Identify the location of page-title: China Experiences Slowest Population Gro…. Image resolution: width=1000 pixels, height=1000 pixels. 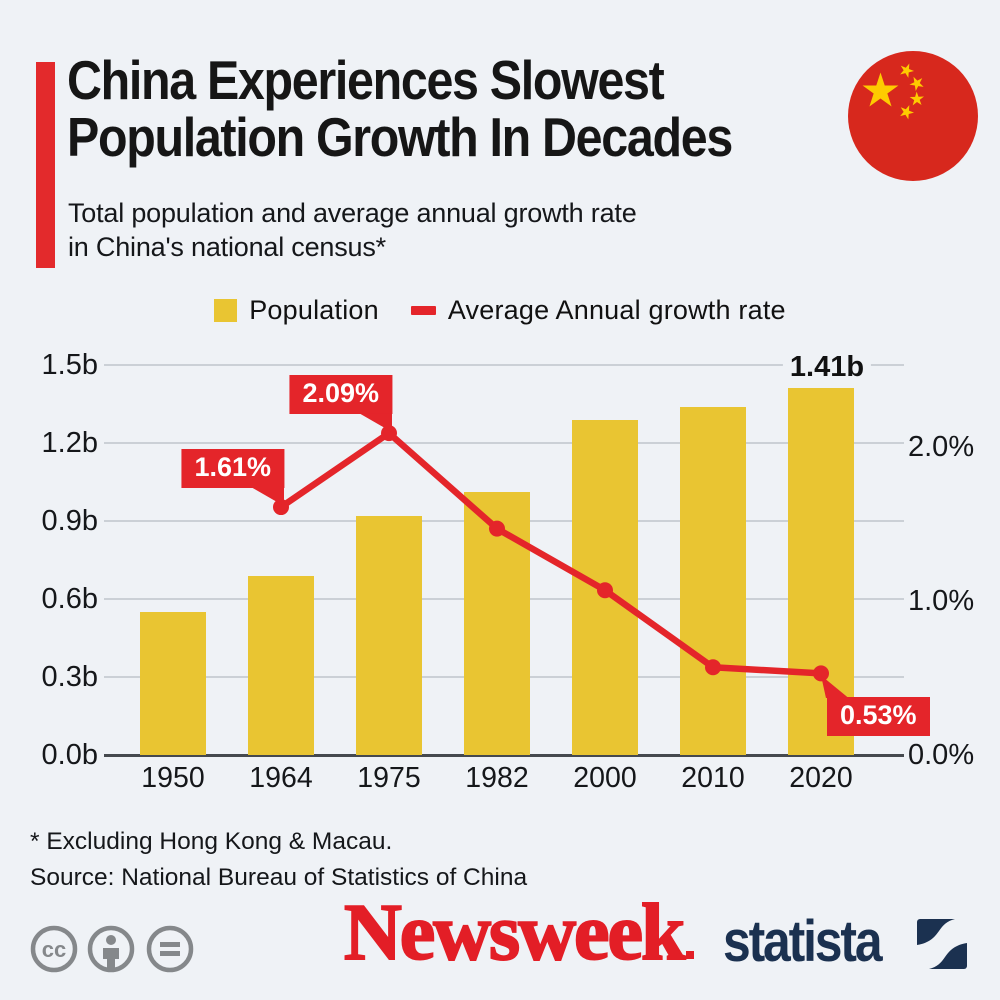
(400, 108).